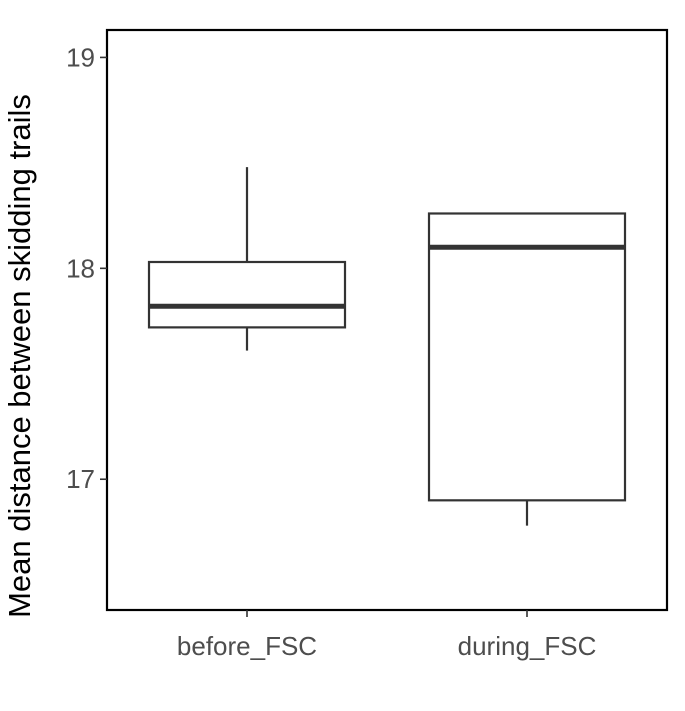 This screenshot has height=711, width=685. I want to click on y-axis: 17 18 19, so click(86, 268).